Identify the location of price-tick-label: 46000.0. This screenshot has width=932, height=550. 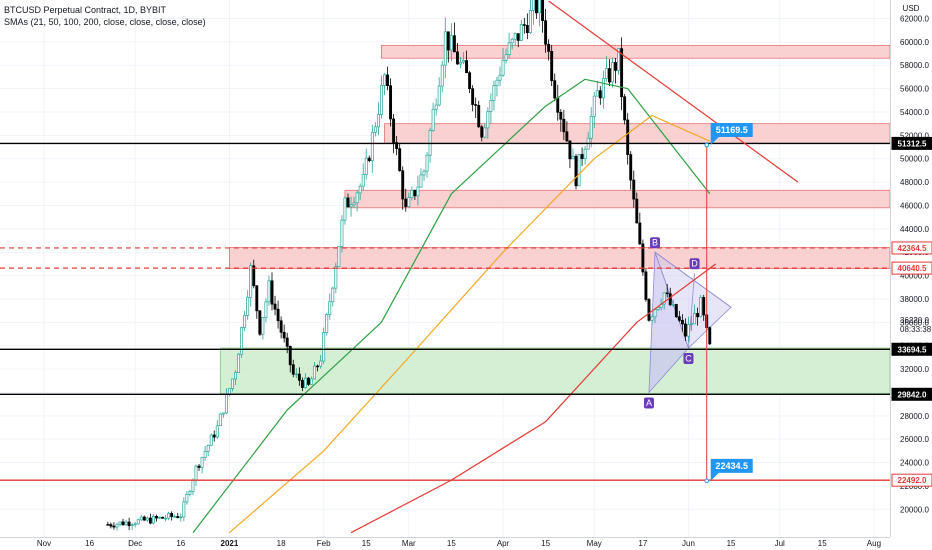
(914, 205).